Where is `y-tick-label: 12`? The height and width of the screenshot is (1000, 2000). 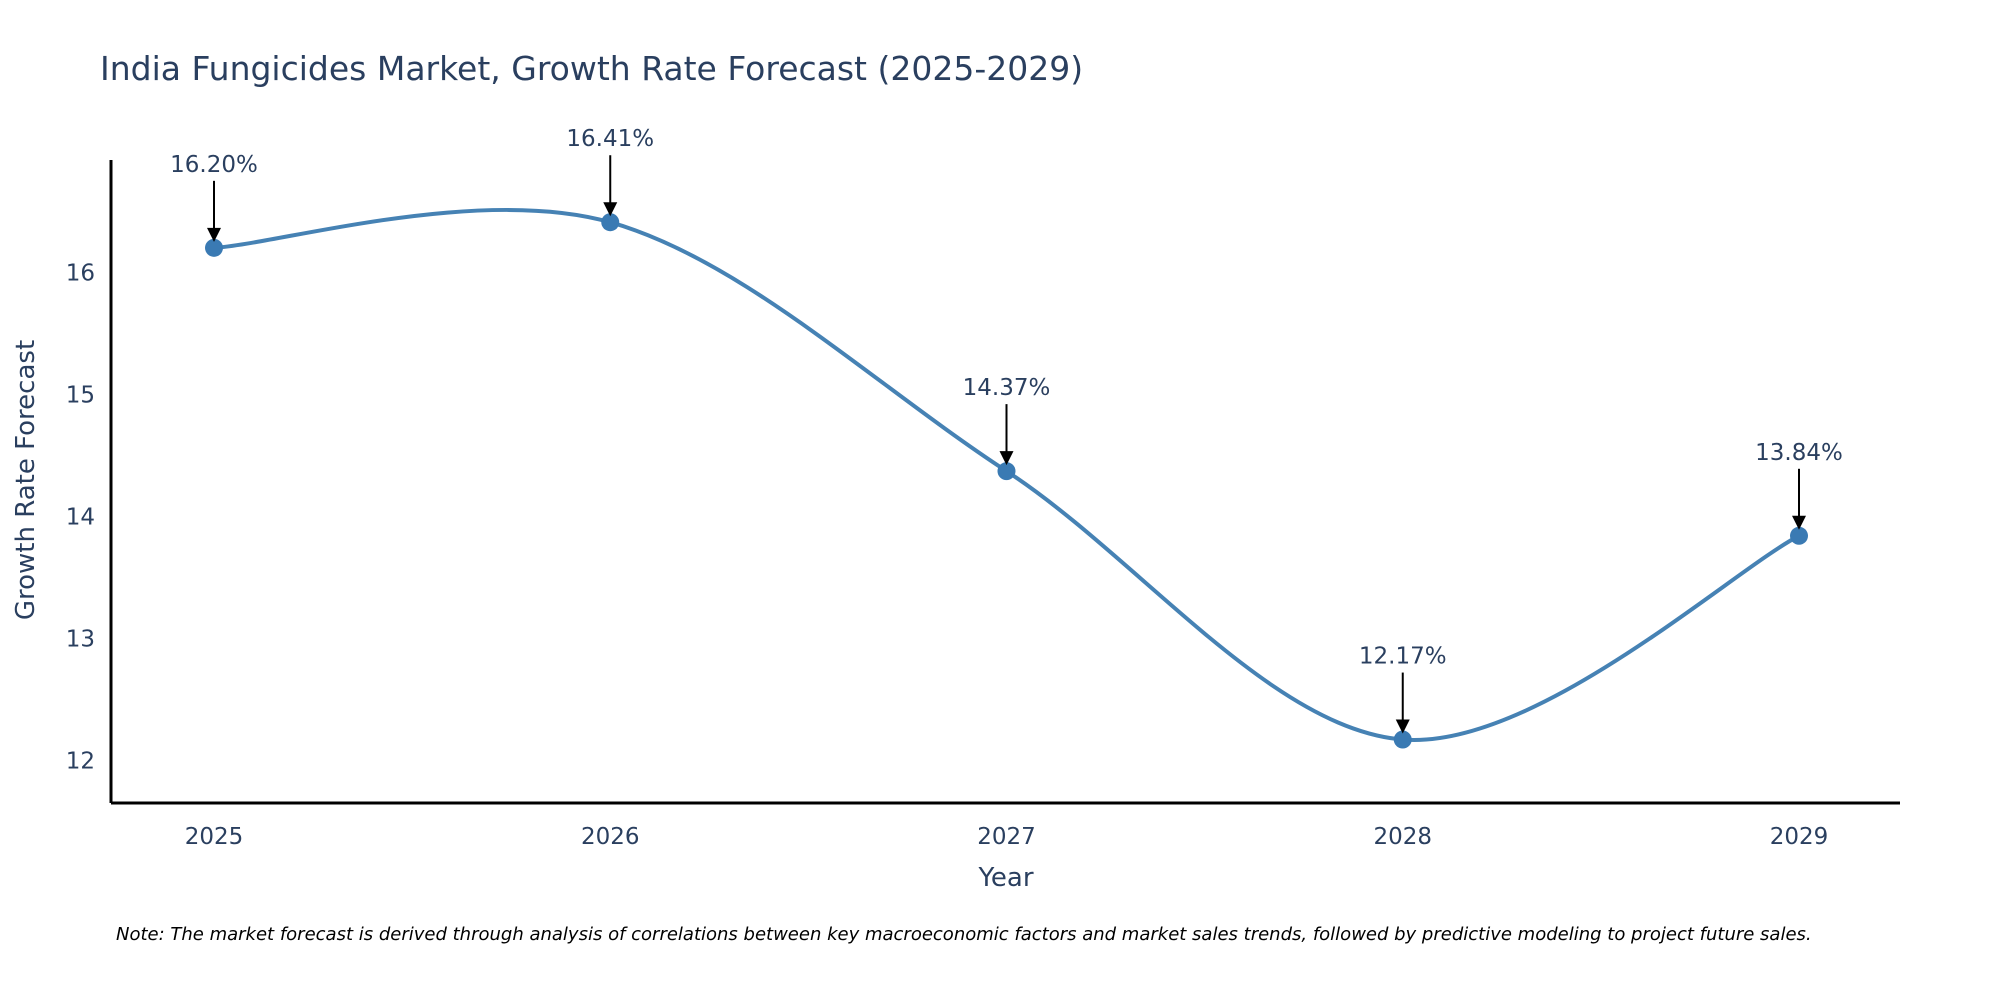 y-tick-label: 12 is located at coordinates (80, 761).